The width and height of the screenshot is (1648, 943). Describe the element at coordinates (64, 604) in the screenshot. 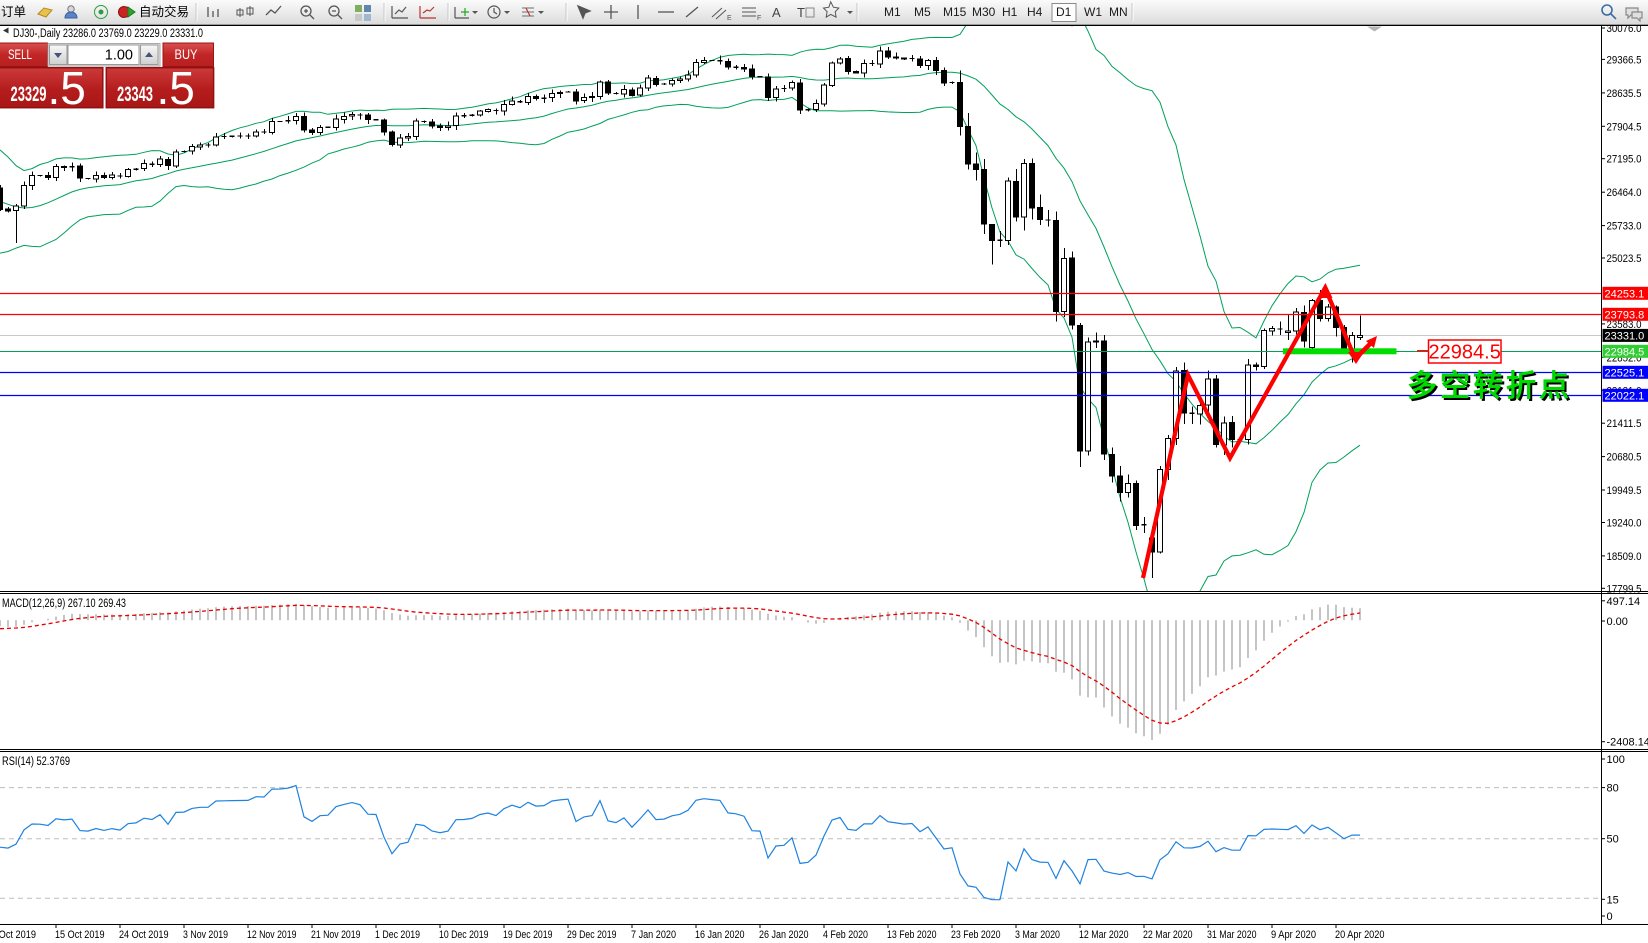

I see `svg-text: MACD(12,26,9) 267.10 269.43` at that location.